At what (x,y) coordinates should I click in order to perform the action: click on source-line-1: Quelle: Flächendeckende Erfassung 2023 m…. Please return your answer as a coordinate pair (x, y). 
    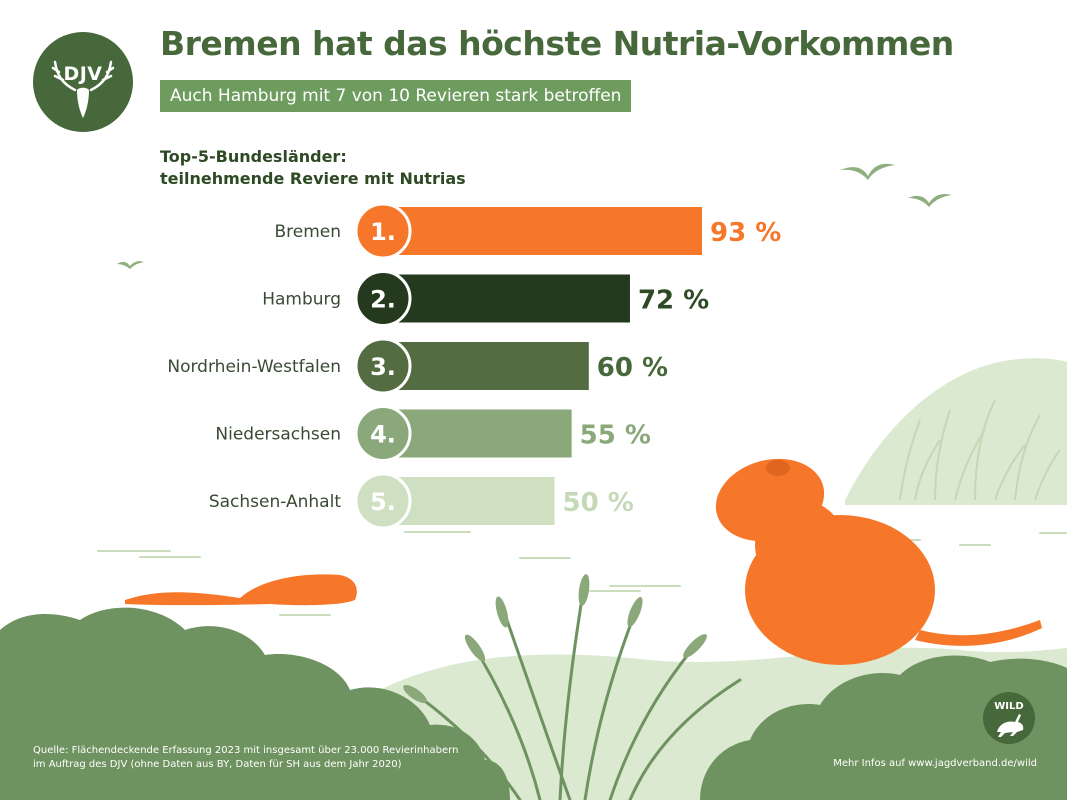
    Looking at the image, I should click on (246, 750).